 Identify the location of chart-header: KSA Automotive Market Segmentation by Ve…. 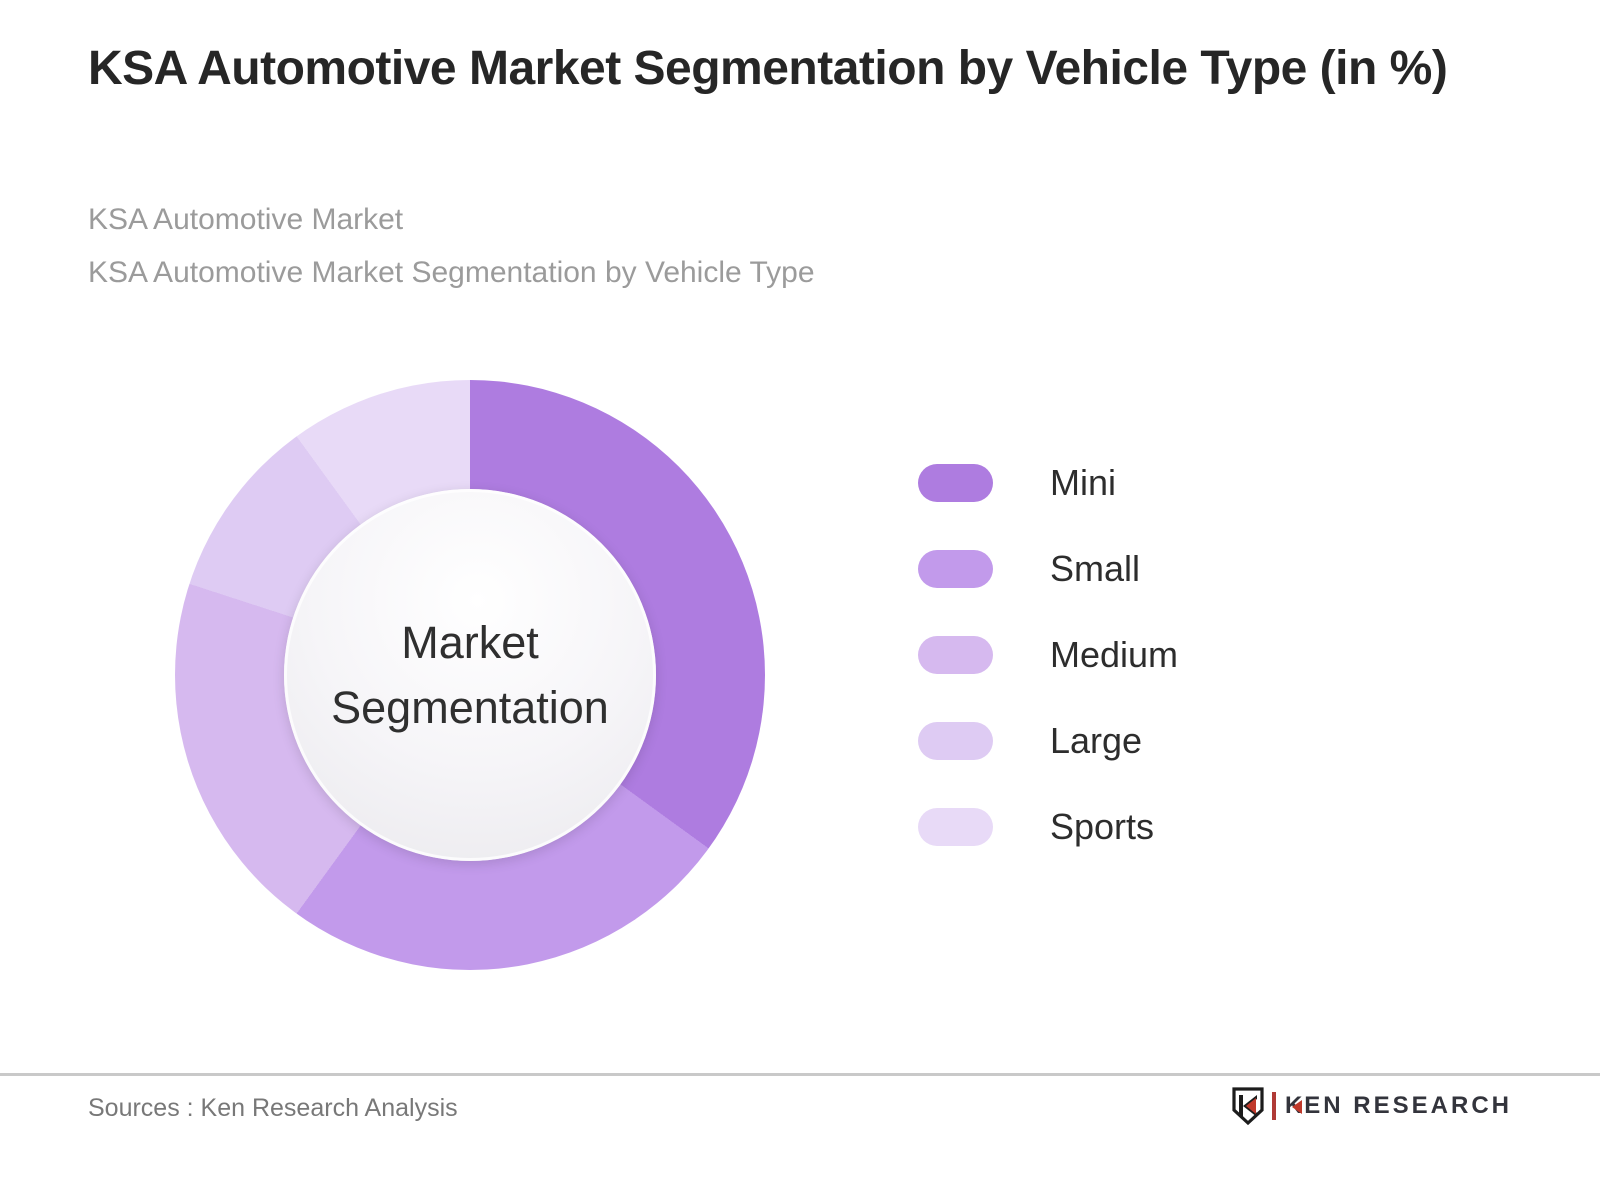
(818, 69).